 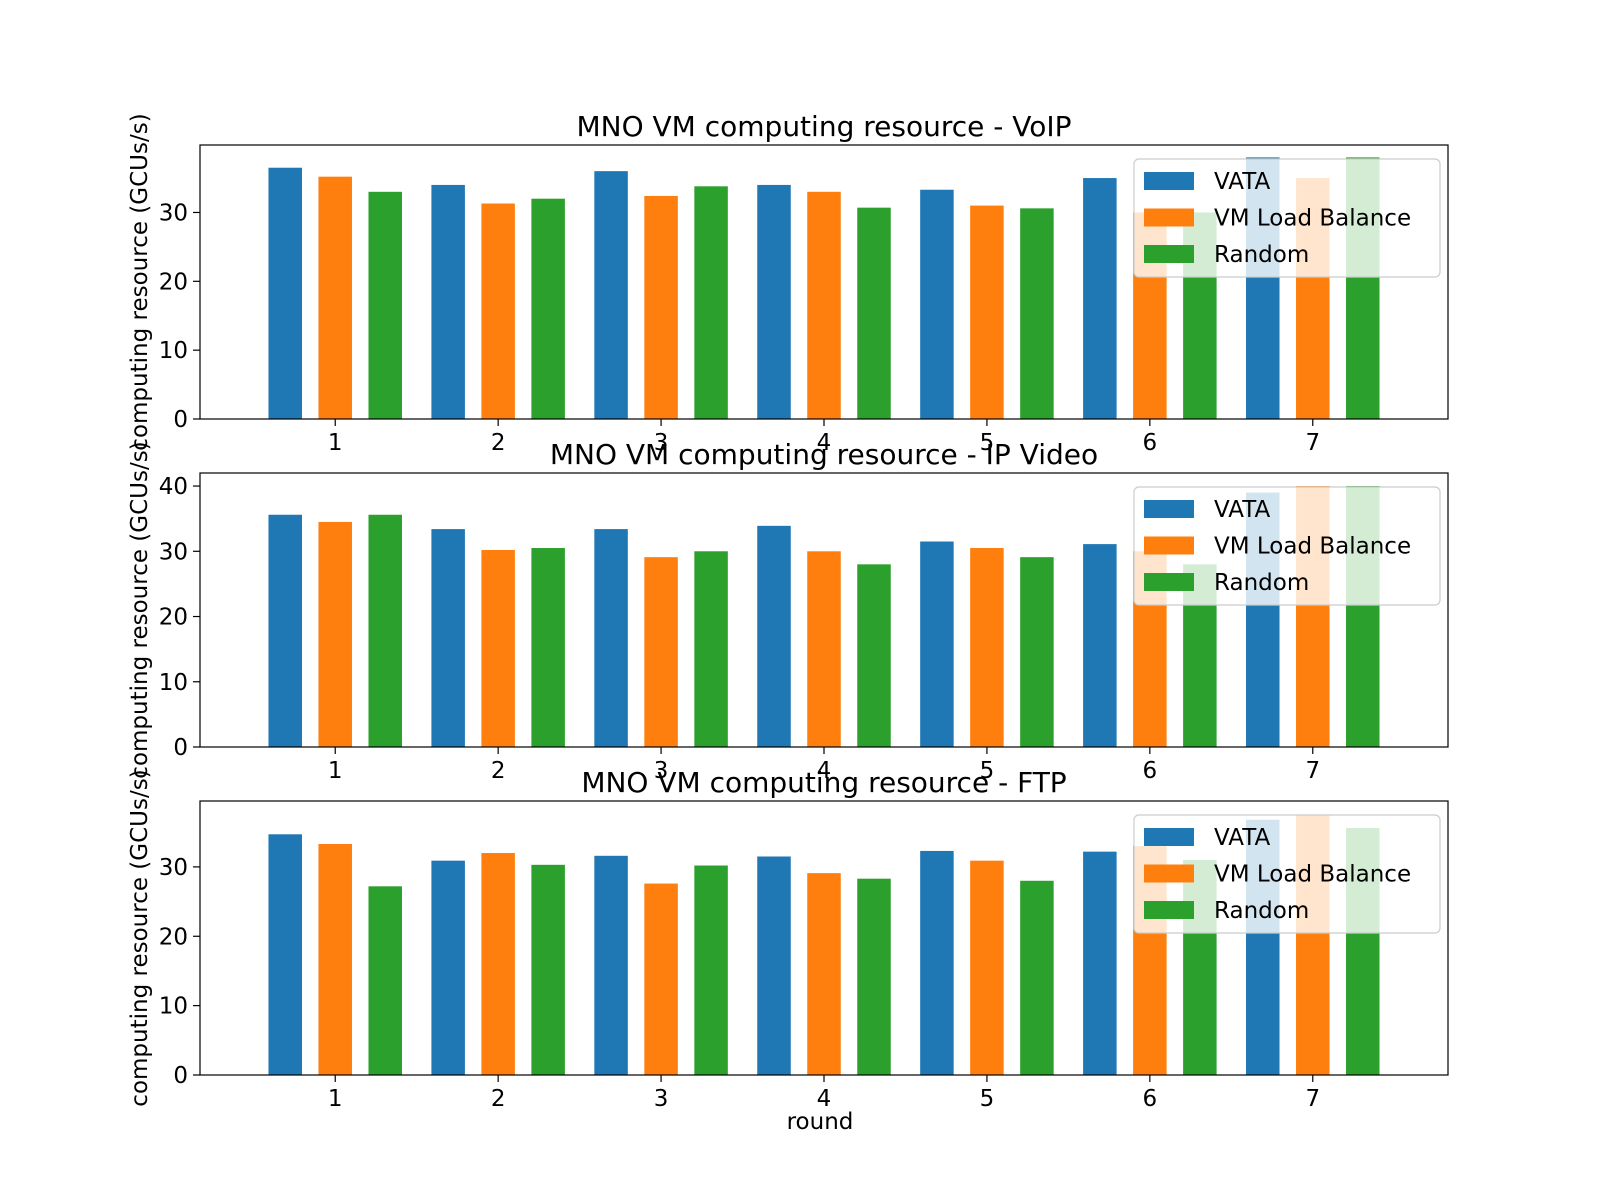 I want to click on x-axis-label: round, so click(x=820, y=1122).